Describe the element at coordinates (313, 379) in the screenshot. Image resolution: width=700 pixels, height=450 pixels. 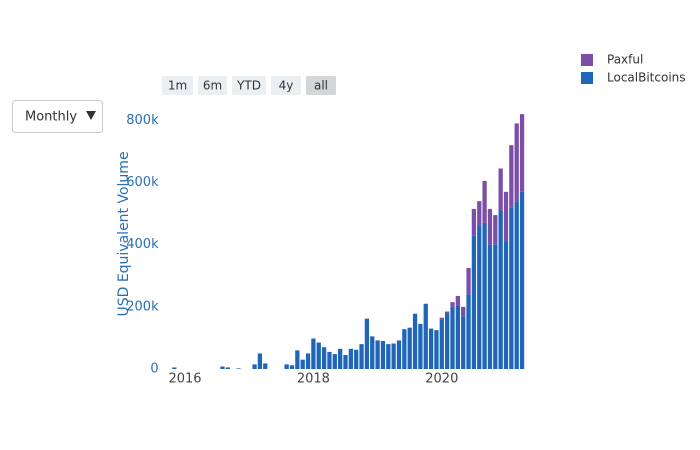
I see `x-tick-label: 2018` at that location.